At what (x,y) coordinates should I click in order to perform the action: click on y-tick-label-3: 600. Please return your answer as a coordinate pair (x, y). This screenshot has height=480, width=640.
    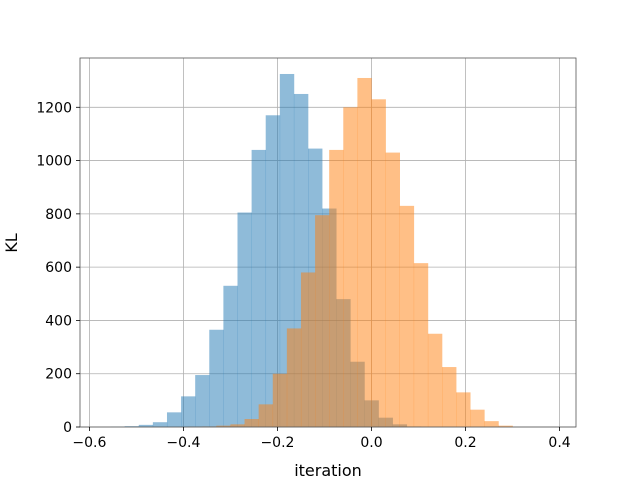
    Looking at the image, I should click on (58, 268).